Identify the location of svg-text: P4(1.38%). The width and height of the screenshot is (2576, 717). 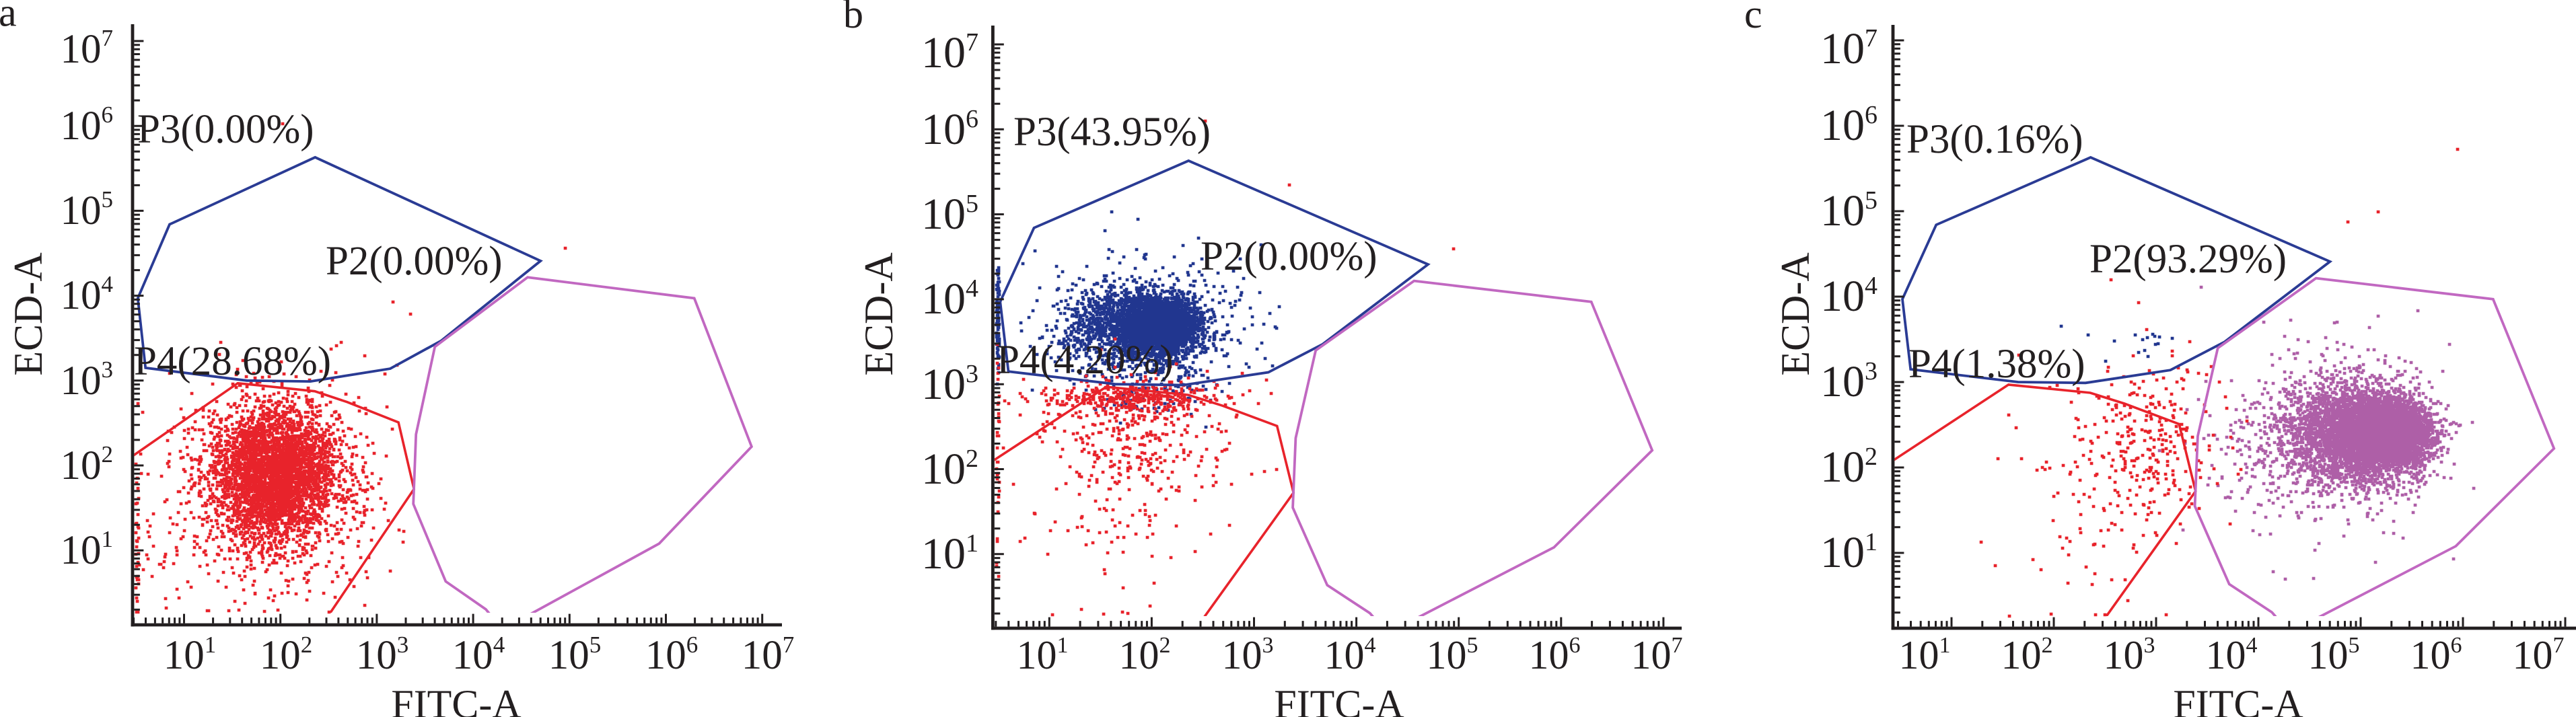
(1996, 364).